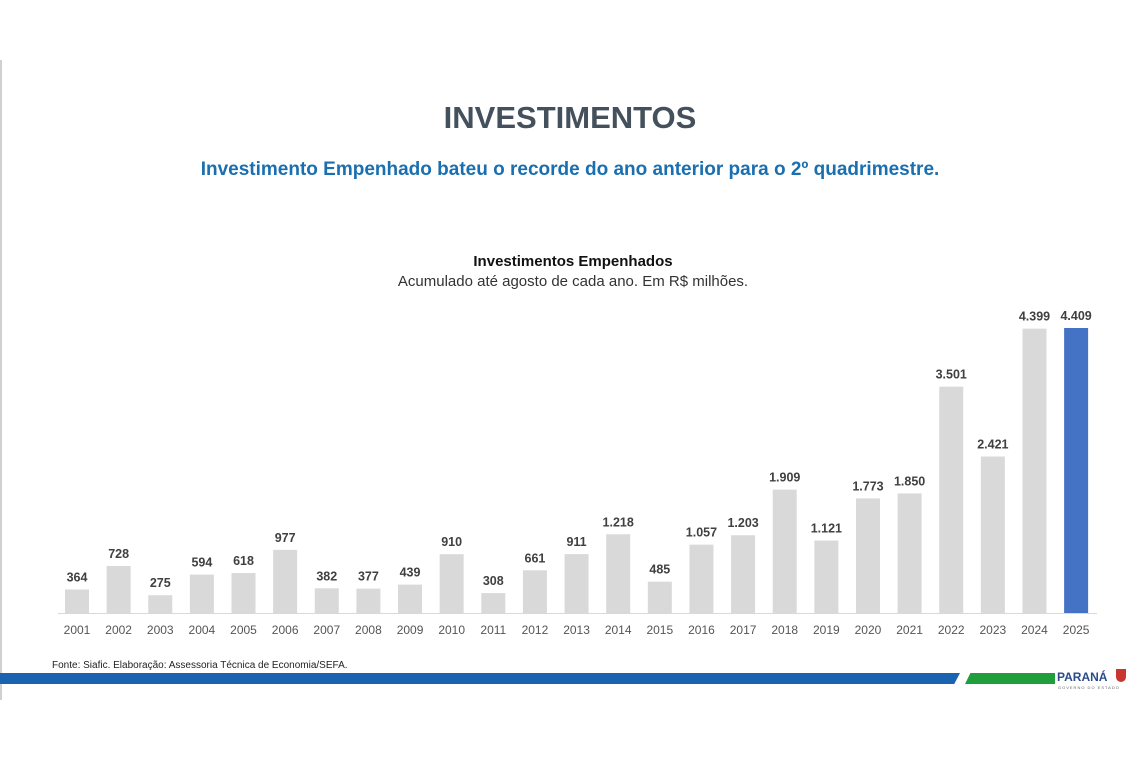 The width and height of the screenshot is (1140, 760). I want to click on data-label: 439, so click(410, 573).